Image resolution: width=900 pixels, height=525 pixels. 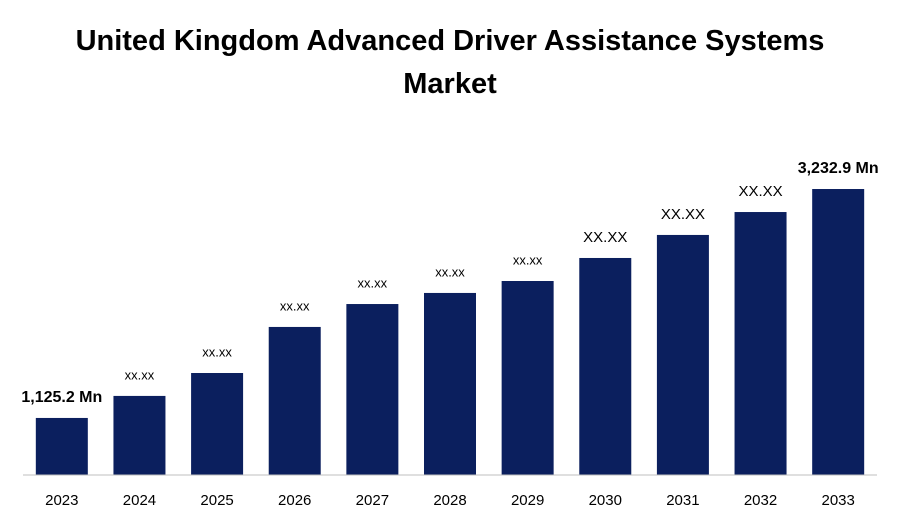 What do you see at coordinates (449, 500) in the screenshot?
I see `x-tick-label: 2028` at bounding box center [449, 500].